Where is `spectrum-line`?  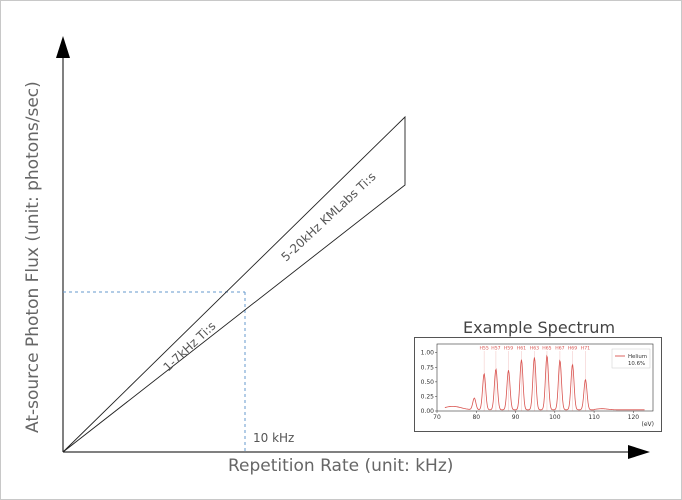
spectrum-line is located at coordinates (544, 382).